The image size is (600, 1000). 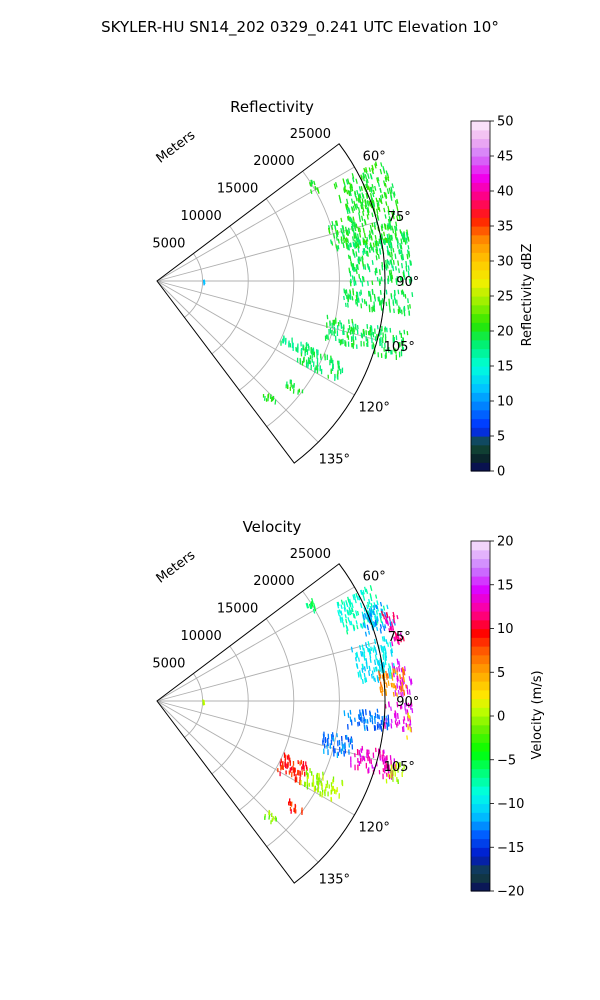 I want to click on velocity-colorbar: Velocity (m/s) −20 −15 −10 −5 0 5 10 15 20, so click(x=507, y=717).